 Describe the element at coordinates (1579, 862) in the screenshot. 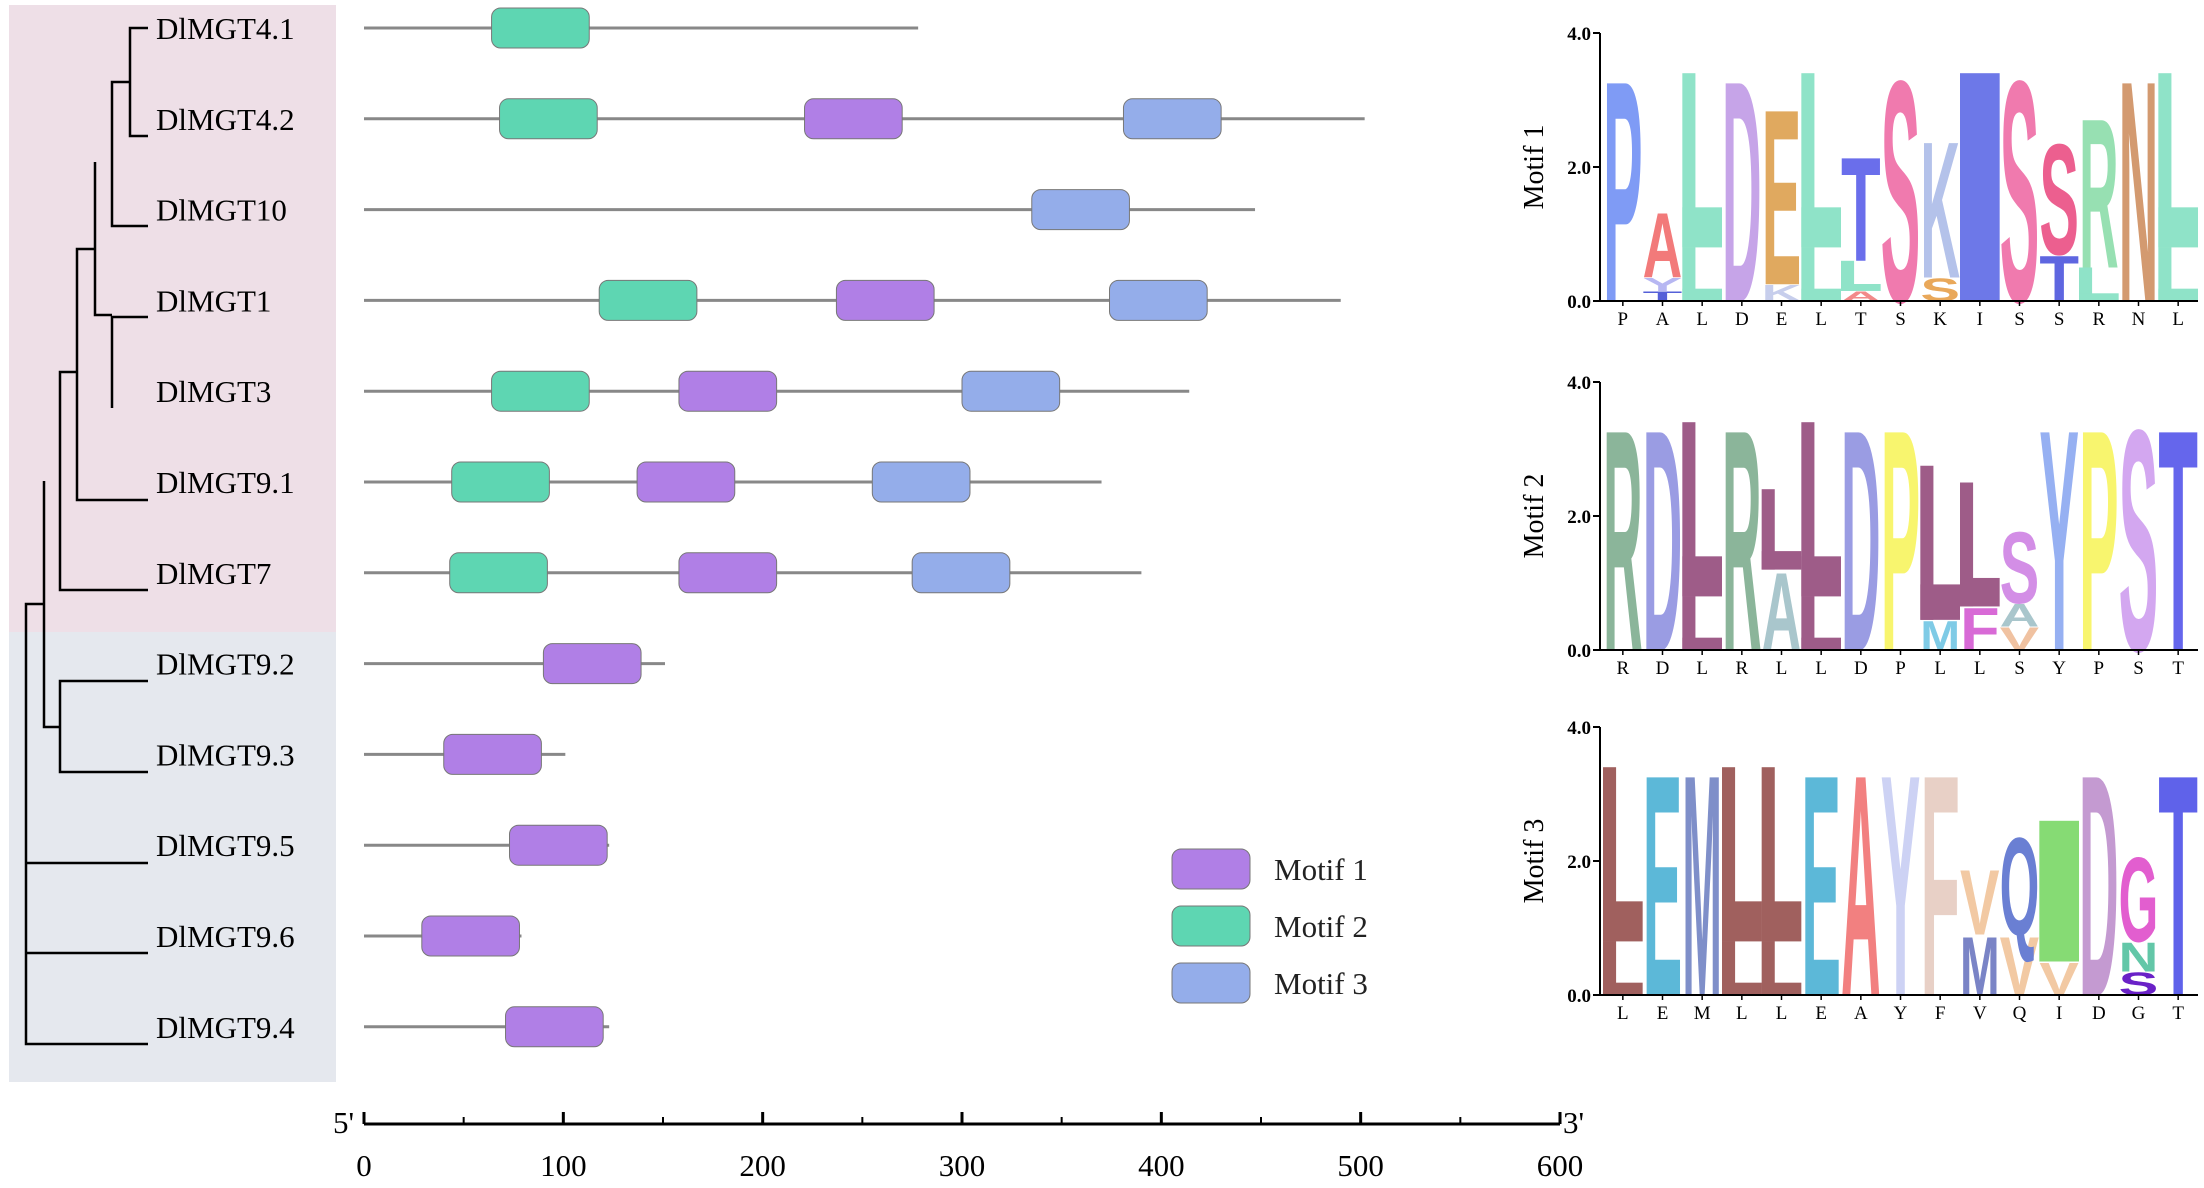

I see `logo-y-tick-label: 2.0` at that location.